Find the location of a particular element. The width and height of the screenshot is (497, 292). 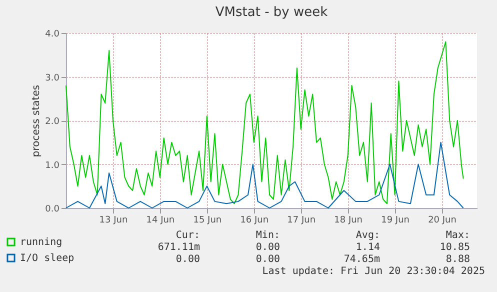

chart-title: VMstat - by week is located at coordinates (271, 12).